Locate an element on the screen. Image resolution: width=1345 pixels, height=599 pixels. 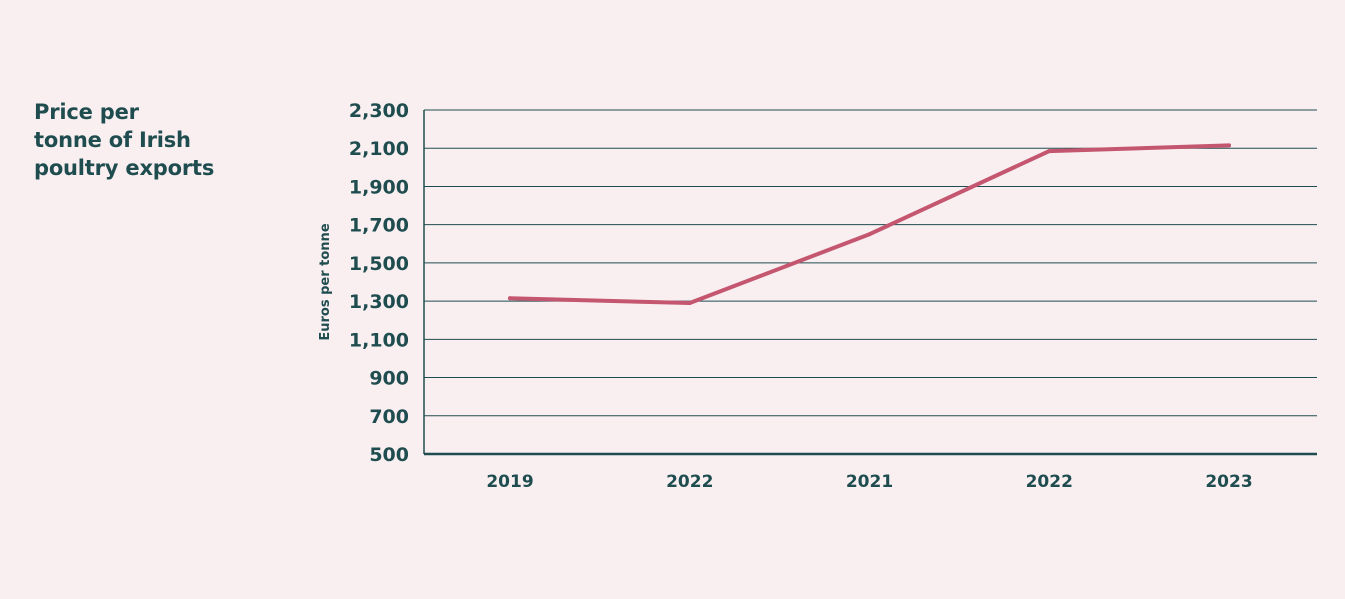
x-tick-label: 2019 is located at coordinates (509, 482).